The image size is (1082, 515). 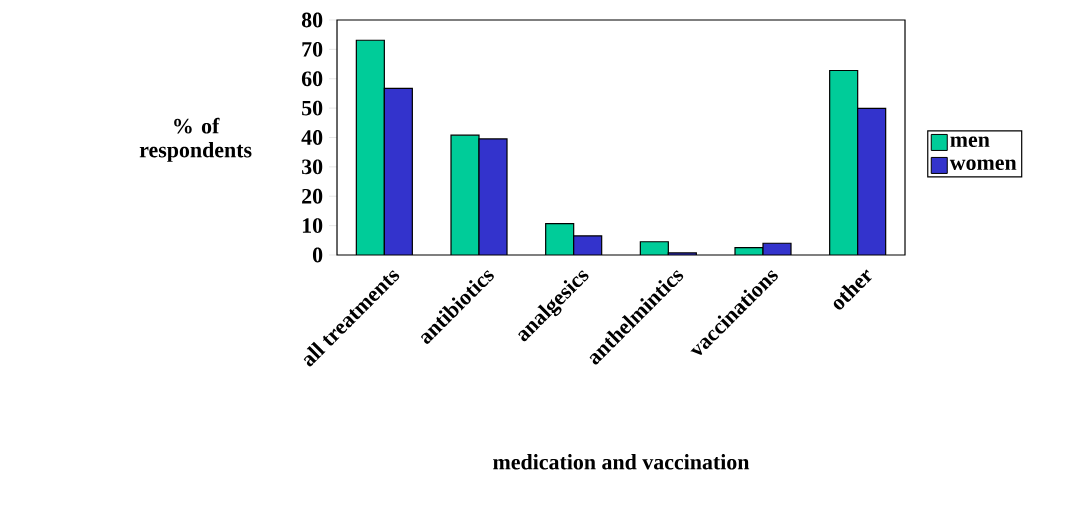 I want to click on y-tick-label: 30, so click(x=312, y=167).